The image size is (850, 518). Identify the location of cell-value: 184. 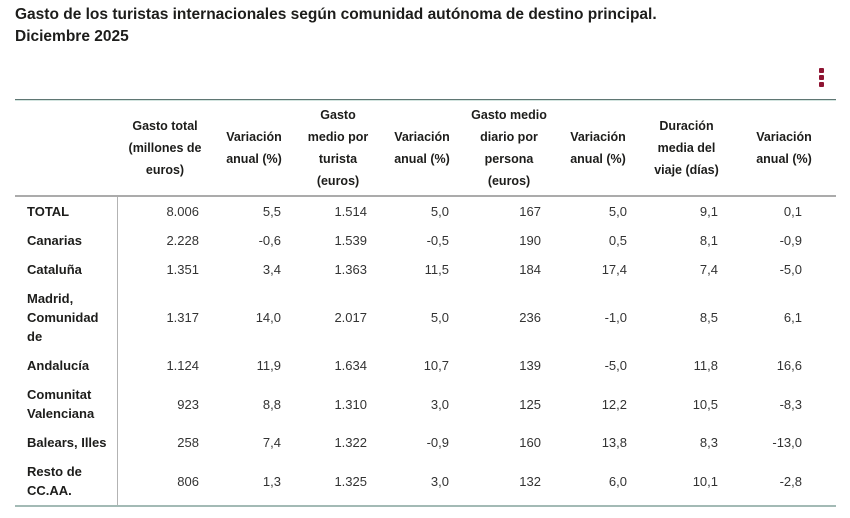
(530, 269).